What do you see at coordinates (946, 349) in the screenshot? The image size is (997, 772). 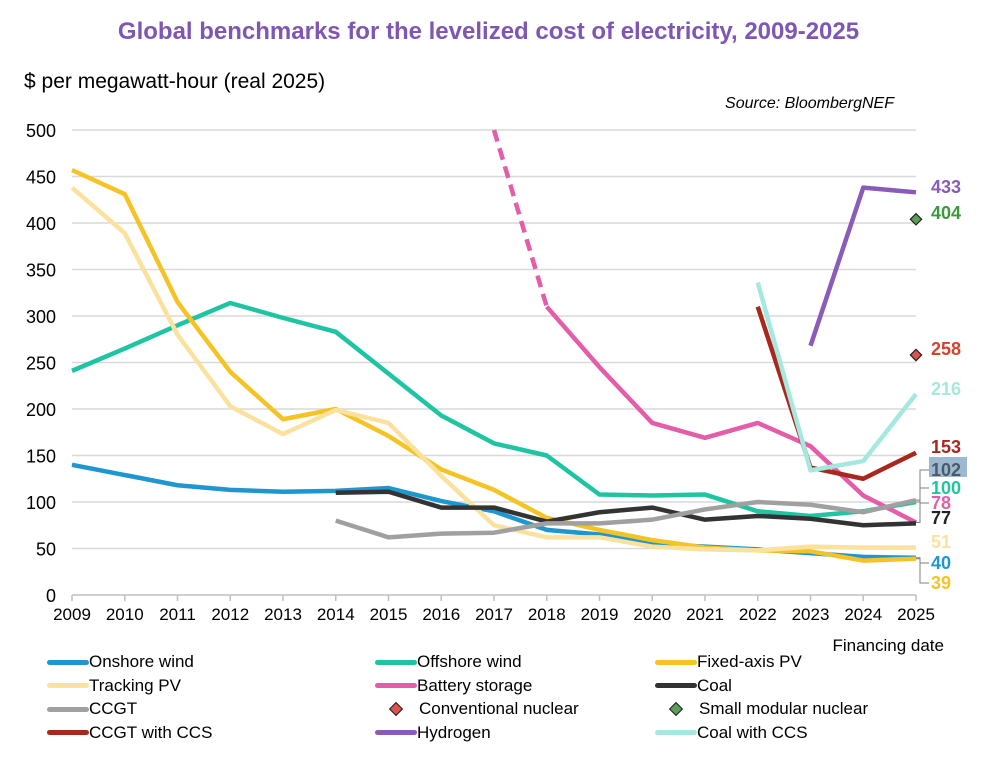 I see `conventional-nuclear-end-label: 258` at bounding box center [946, 349].